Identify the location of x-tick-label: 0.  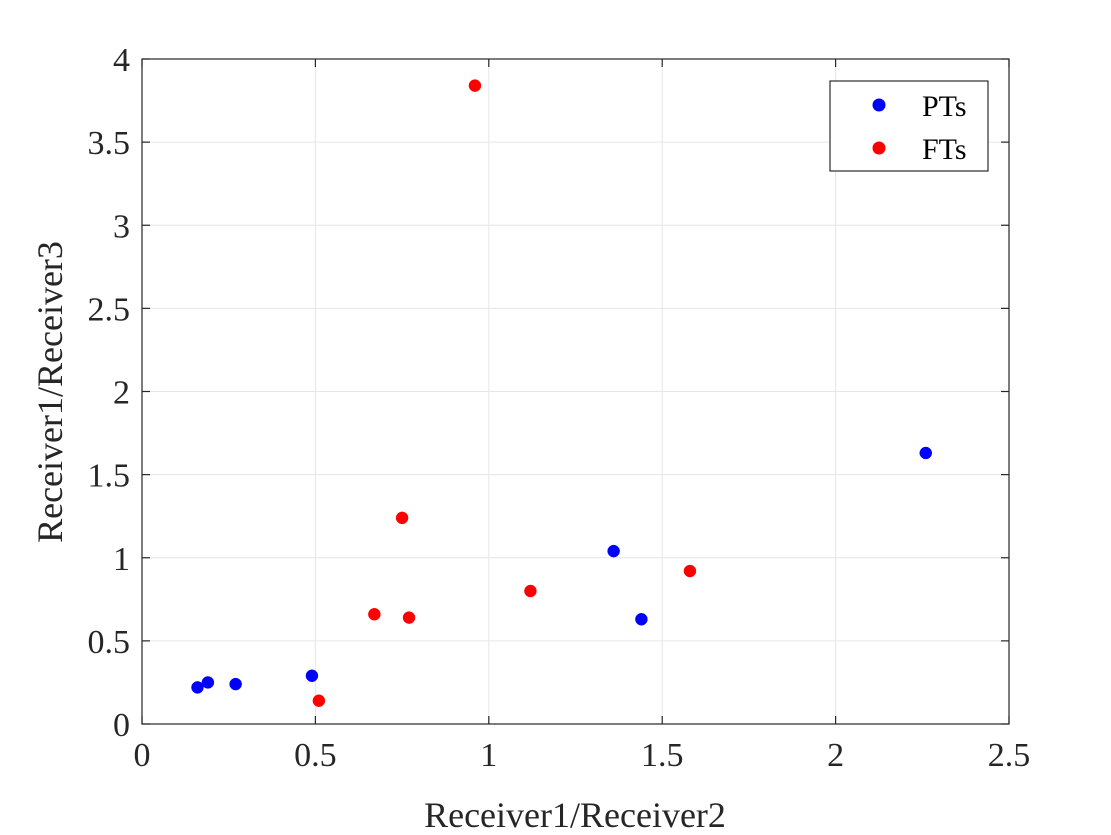
(142, 755).